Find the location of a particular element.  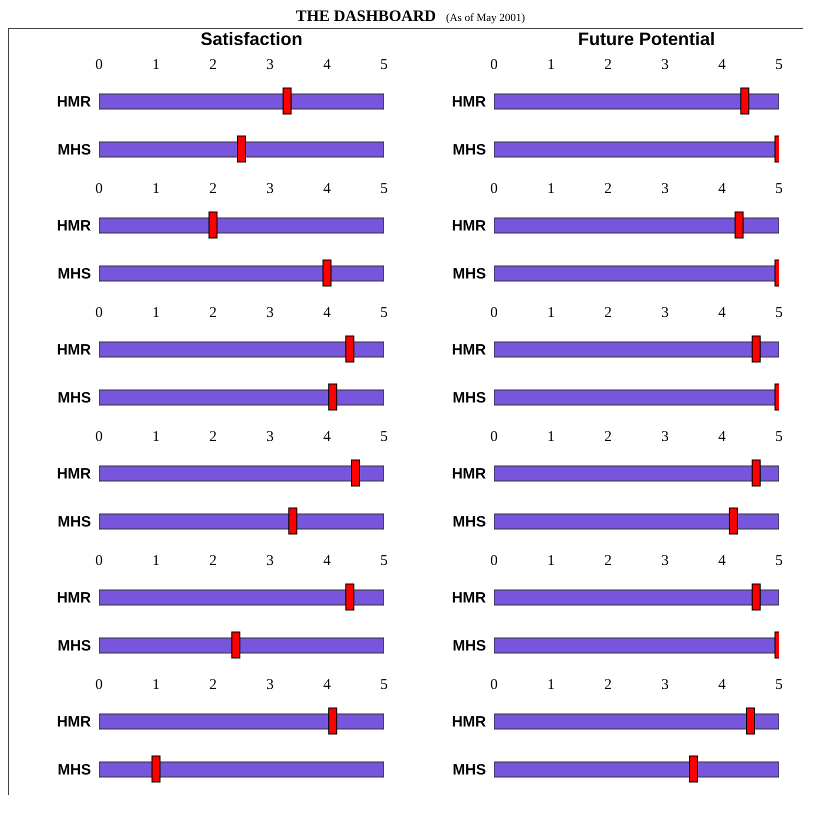

chart-title: Satisfaction is located at coordinates (251, 40).